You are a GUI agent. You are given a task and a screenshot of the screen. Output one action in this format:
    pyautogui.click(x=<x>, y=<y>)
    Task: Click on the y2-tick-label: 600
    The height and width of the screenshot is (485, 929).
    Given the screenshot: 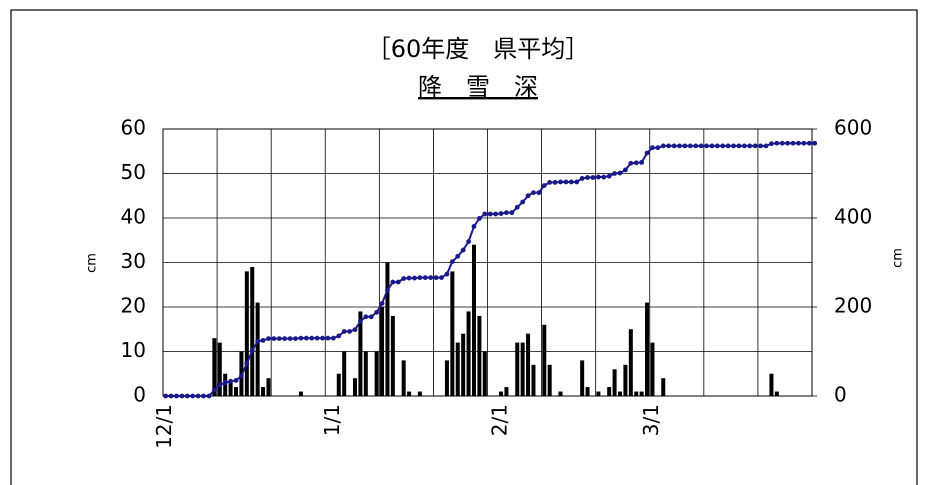 What is the action you would take?
    pyautogui.click(x=853, y=128)
    